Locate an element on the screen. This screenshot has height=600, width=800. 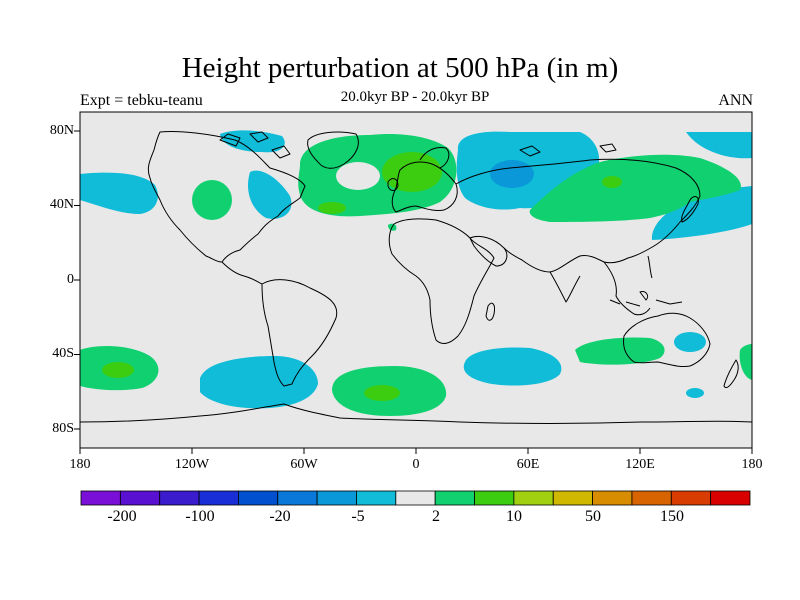
india-coast is located at coordinates (565, 287).